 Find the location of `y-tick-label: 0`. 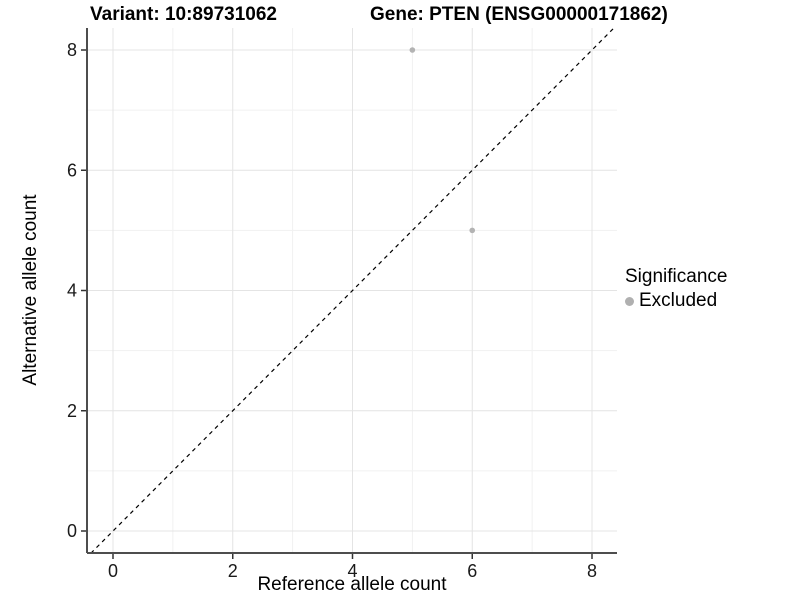

y-tick-label: 0 is located at coordinates (72, 531).